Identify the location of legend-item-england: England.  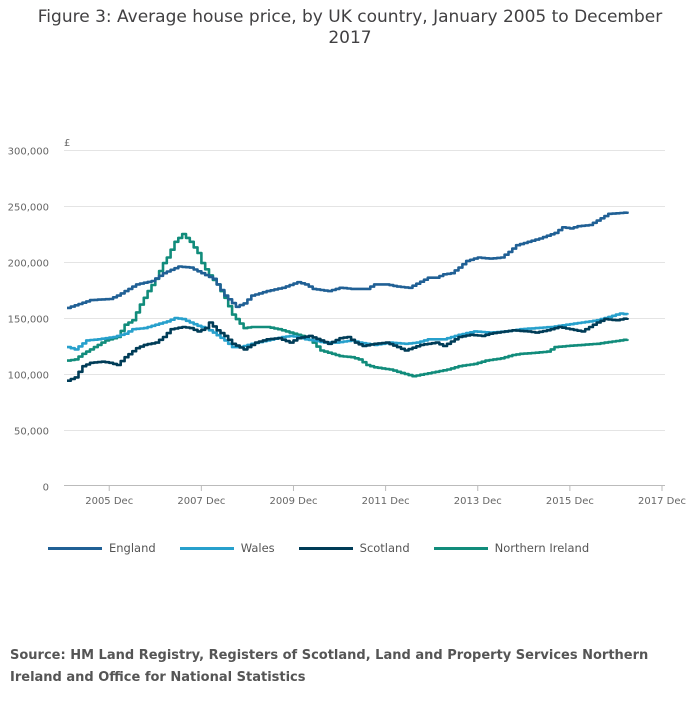
(102, 548).